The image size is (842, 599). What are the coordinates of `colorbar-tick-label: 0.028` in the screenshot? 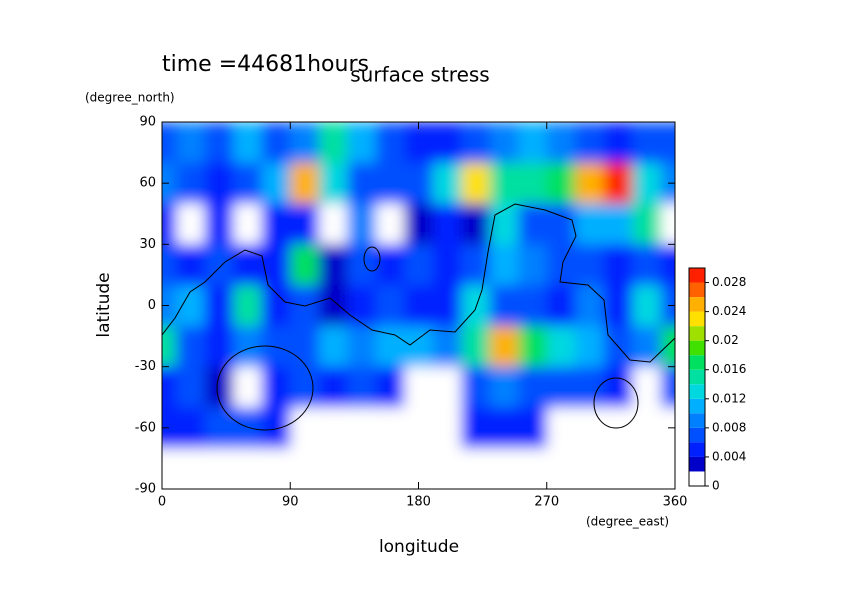 It's located at (729, 282).